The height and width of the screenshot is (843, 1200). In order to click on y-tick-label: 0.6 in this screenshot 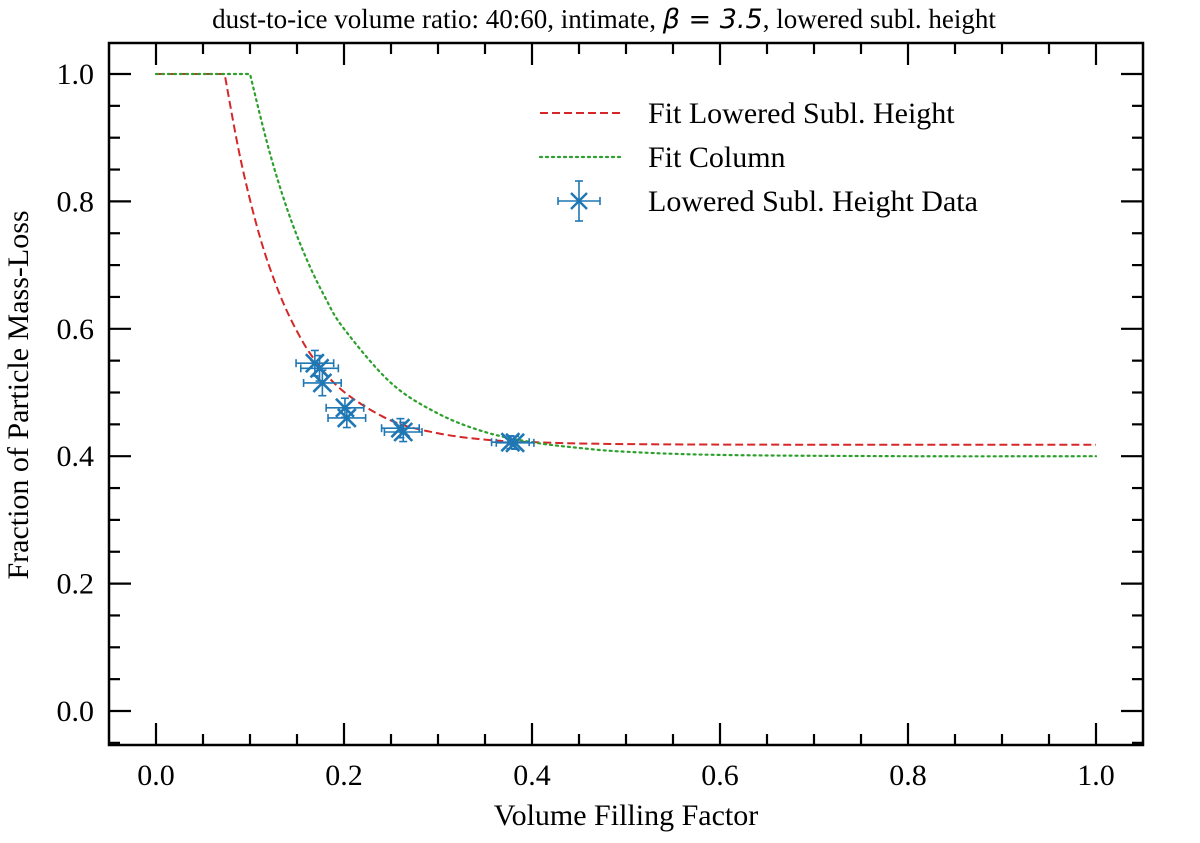, I will do `click(76, 329)`.